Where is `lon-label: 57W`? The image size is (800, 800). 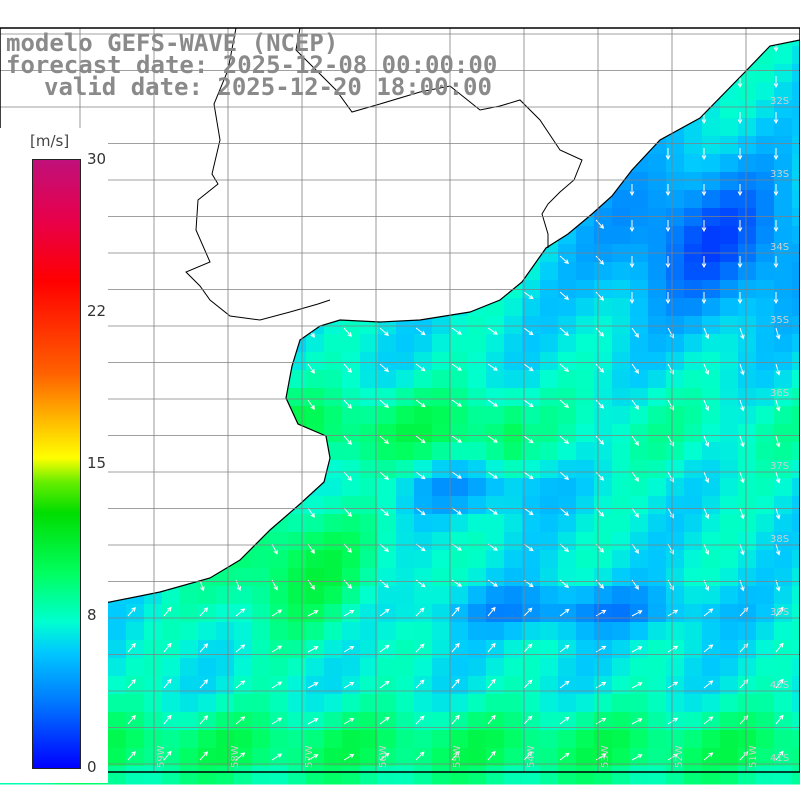 lon-label: 57W is located at coordinates (309, 756).